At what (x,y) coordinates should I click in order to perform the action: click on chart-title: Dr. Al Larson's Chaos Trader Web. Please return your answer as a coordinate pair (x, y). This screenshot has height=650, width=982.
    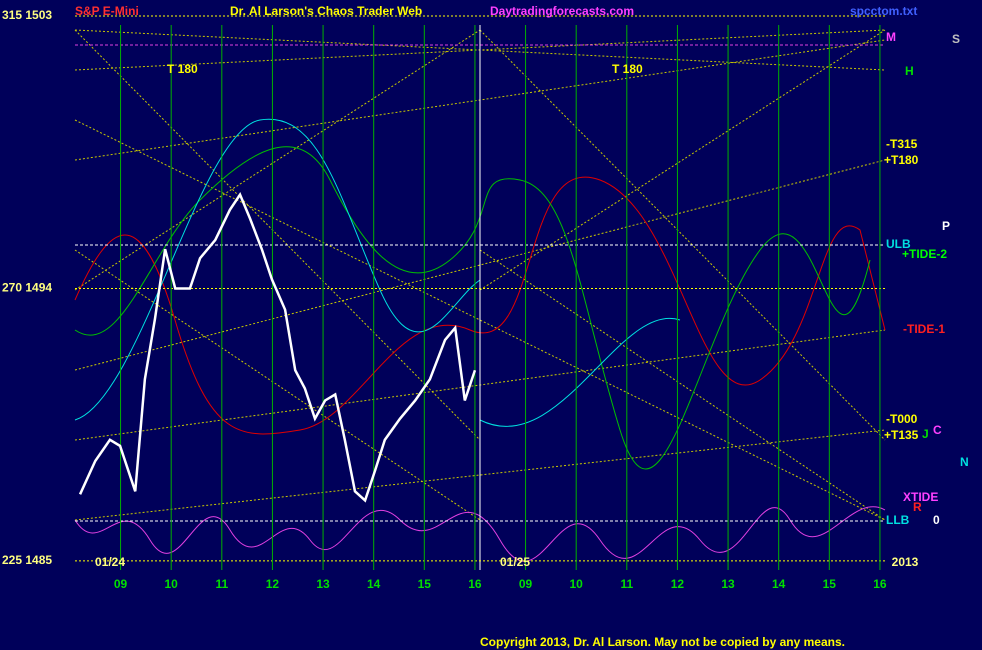
    Looking at the image, I should click on (326, 11).